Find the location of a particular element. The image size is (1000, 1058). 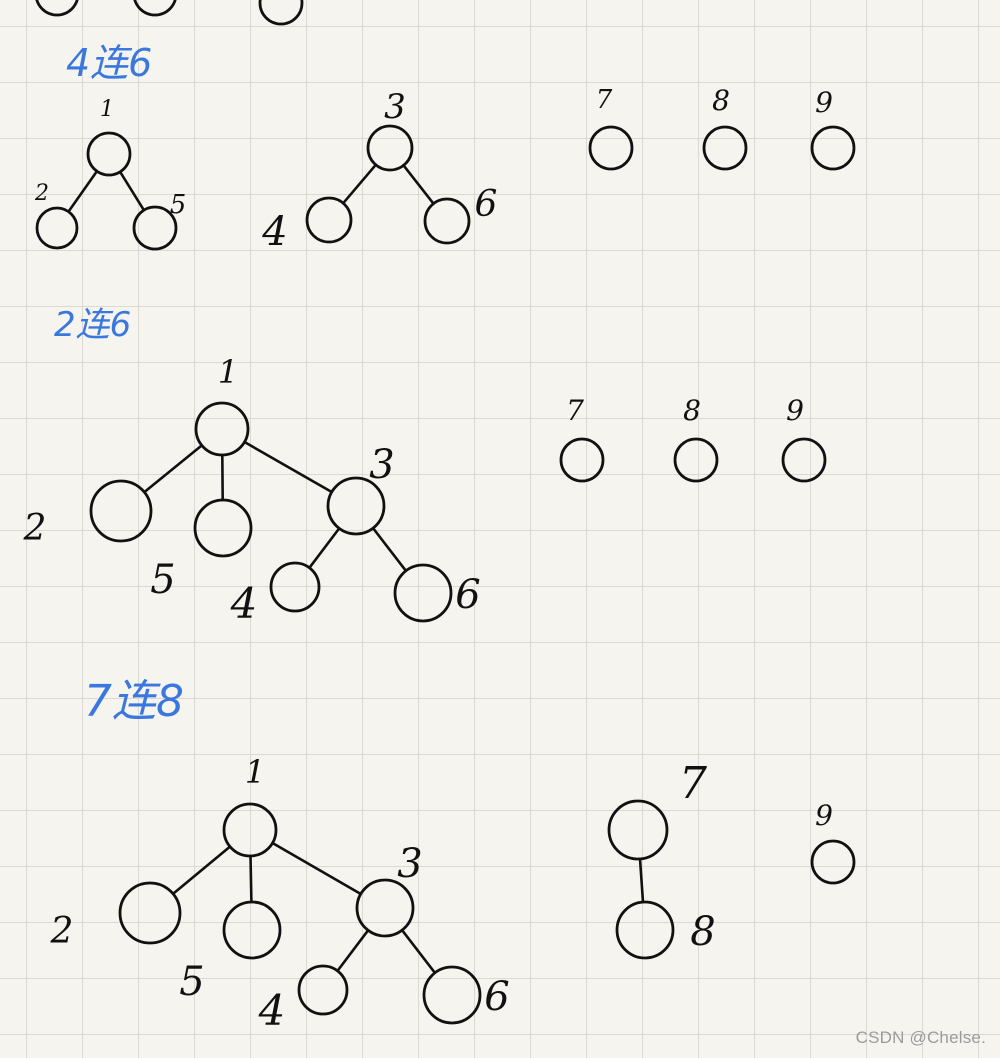

section-title: 4连6 is located at coordinates (109, 63).